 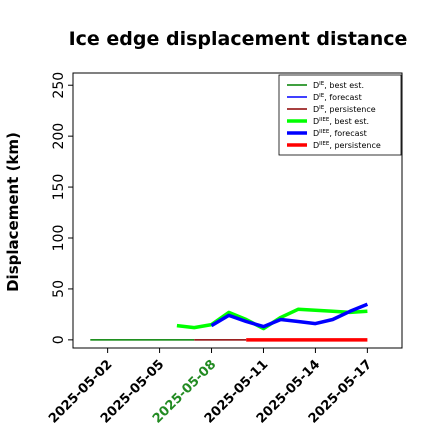 I want to click on legend-label: DIE, forecast, so click(x=337, y=97).